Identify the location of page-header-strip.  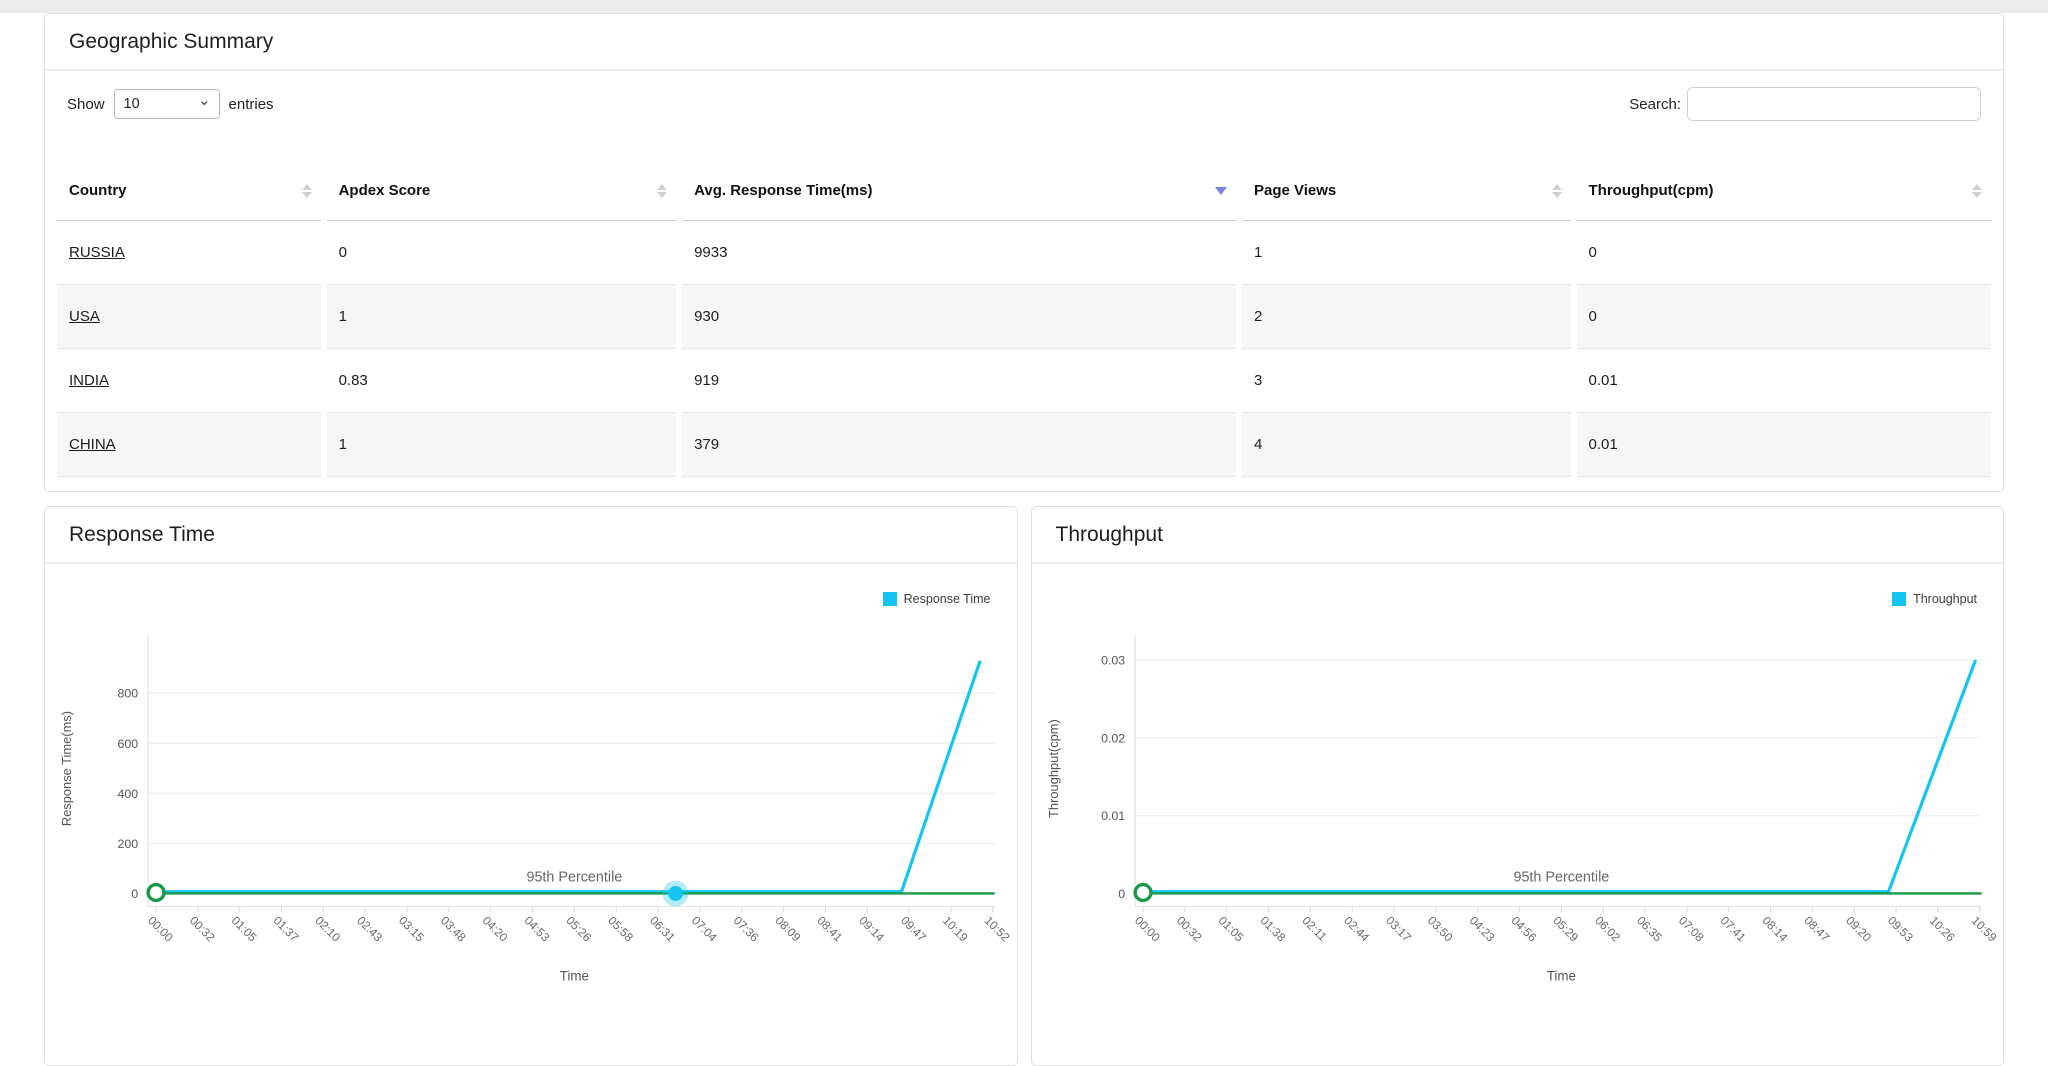
(1024, 6).